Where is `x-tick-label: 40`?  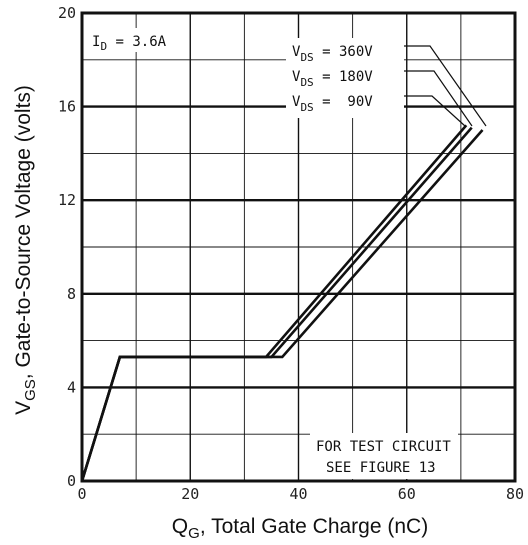
x-tick-label: 40 is located at coordinates (298, 494).